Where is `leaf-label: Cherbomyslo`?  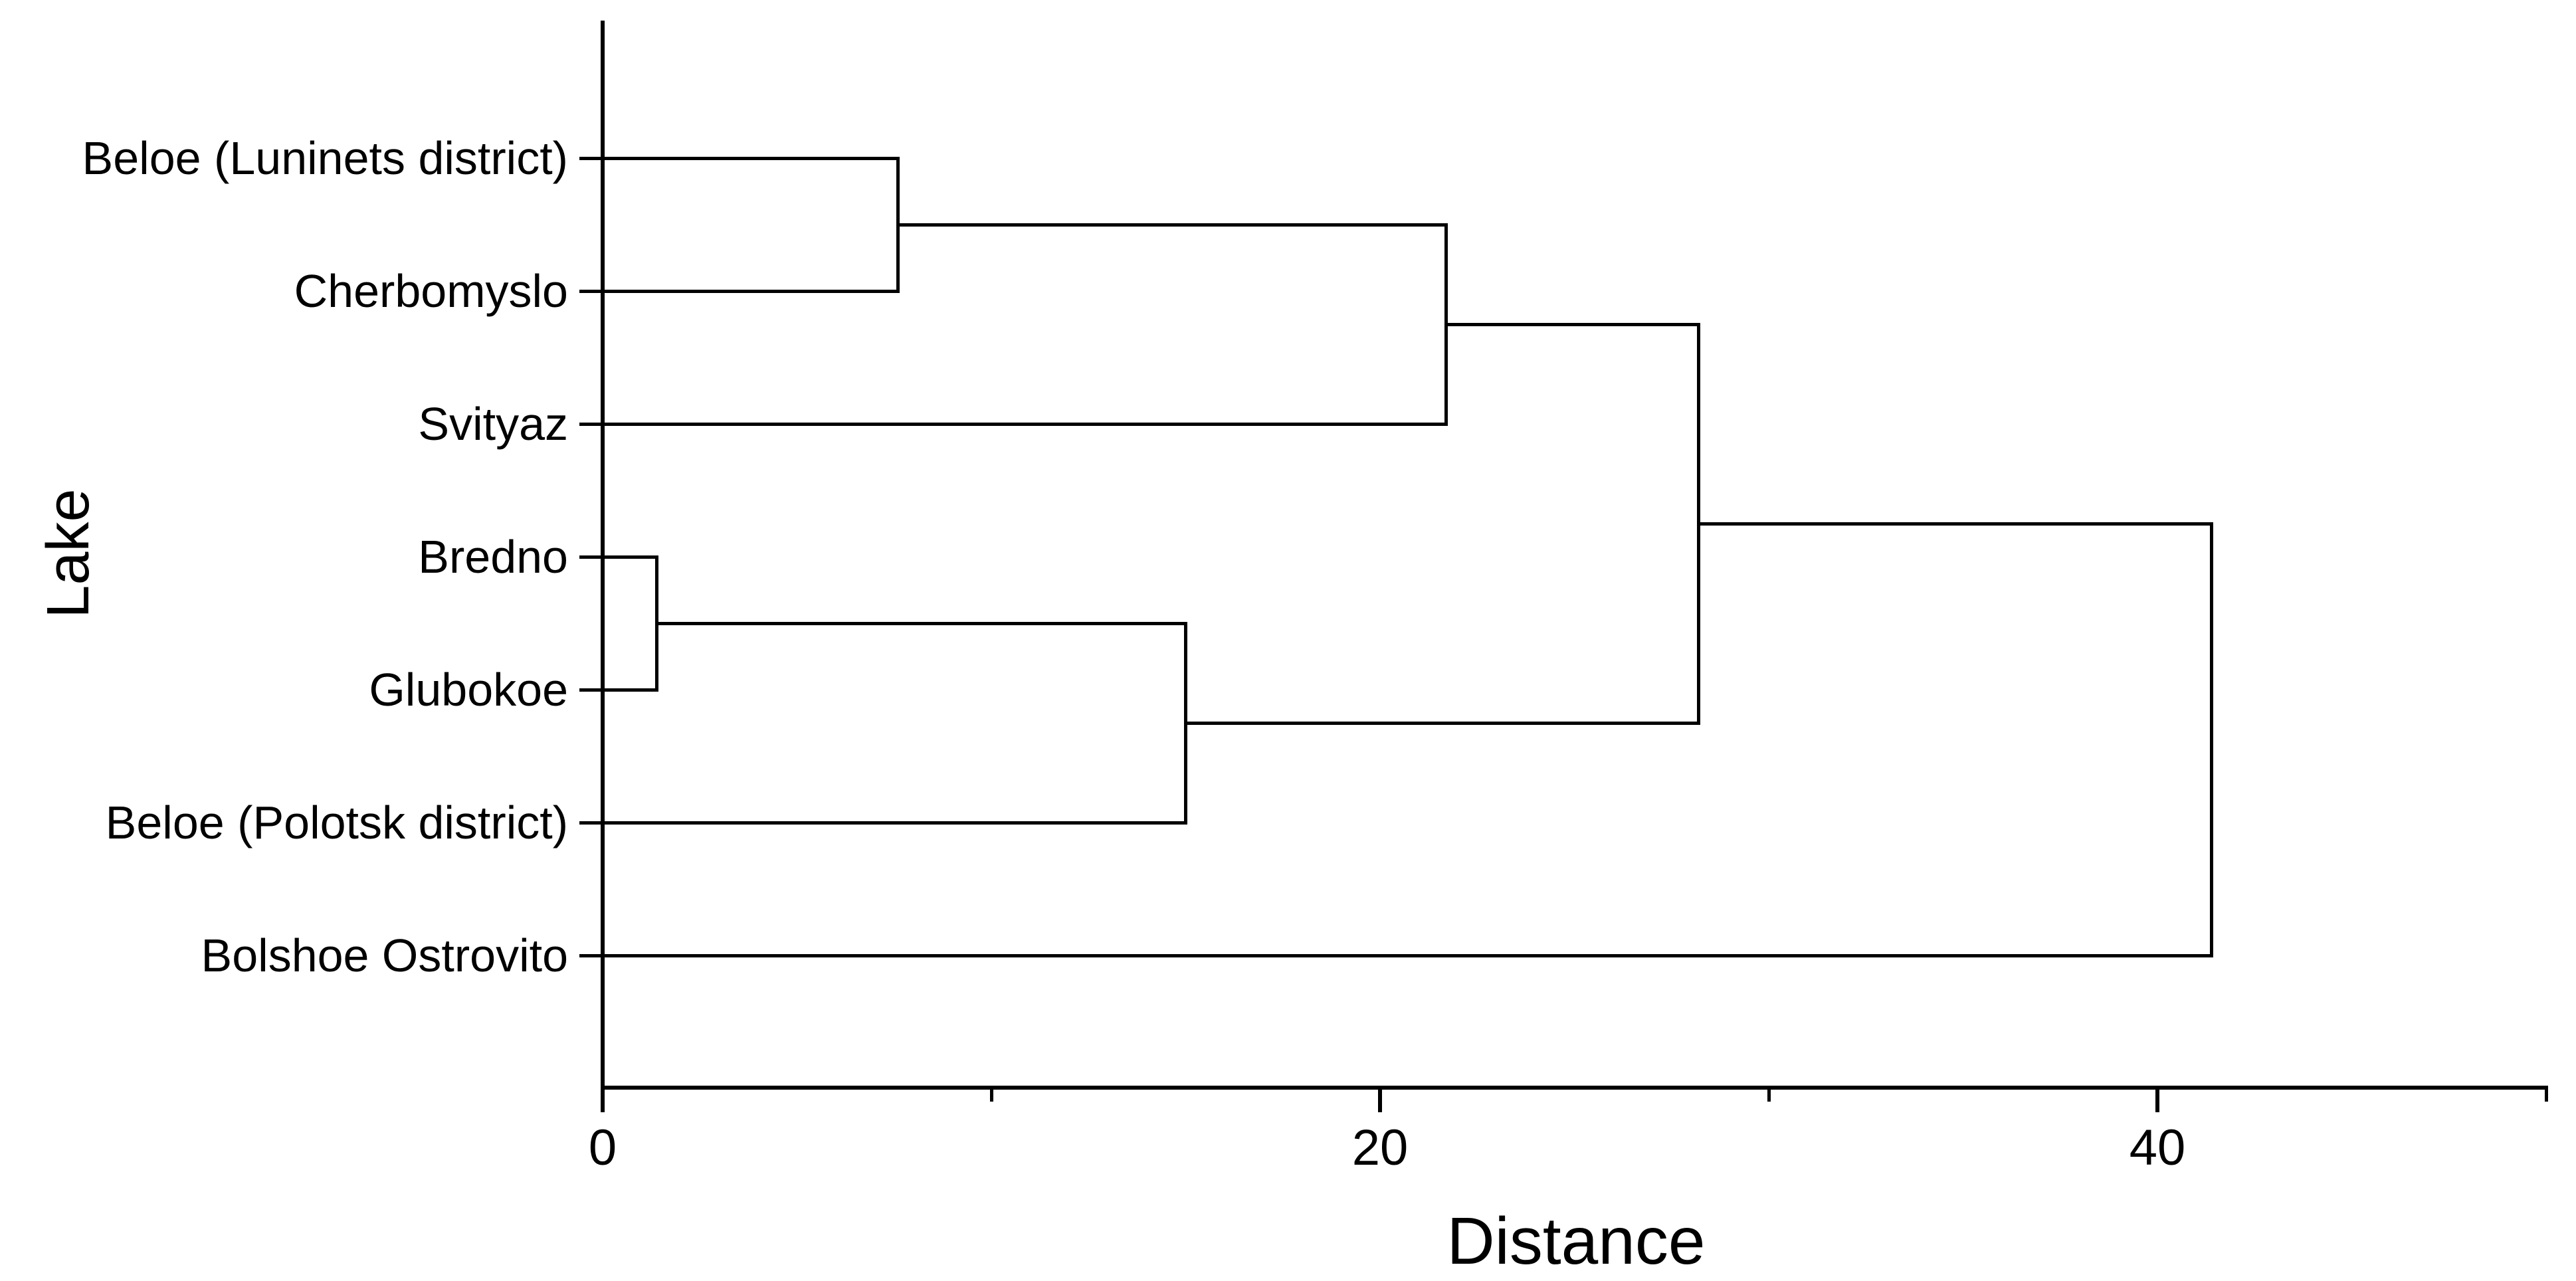 leaf-label: Cherbomyslo is located at coordinates (431, 291).